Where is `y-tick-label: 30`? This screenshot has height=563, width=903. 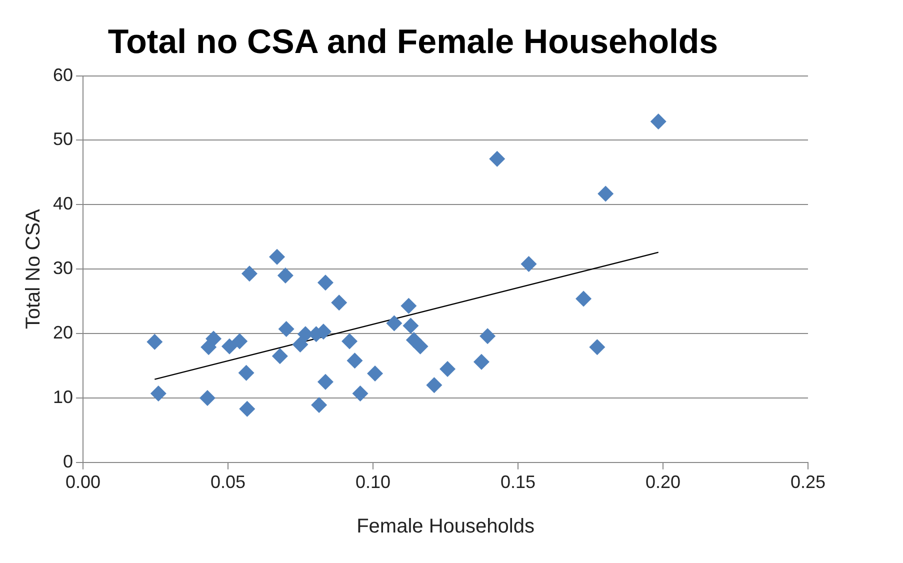
y-tick-label: 30 is located at coordinates (63, 268).